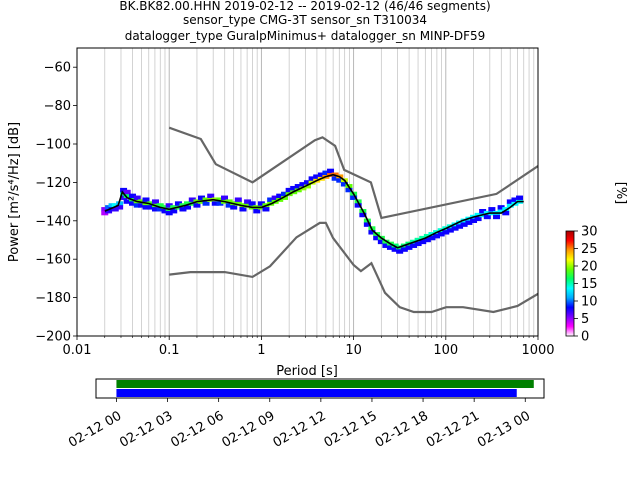 This screenshot has height=484, width=640. I want to click on x-axis-ticks: 0.01 0.1 1 10 100 1000, so click(309, 347).